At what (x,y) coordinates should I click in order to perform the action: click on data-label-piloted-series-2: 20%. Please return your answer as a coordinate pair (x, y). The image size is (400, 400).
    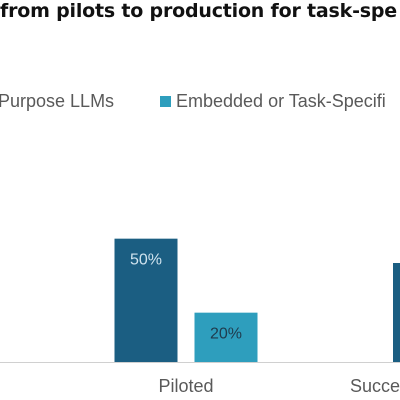
    Looking at the image, I should click on (226, 334).